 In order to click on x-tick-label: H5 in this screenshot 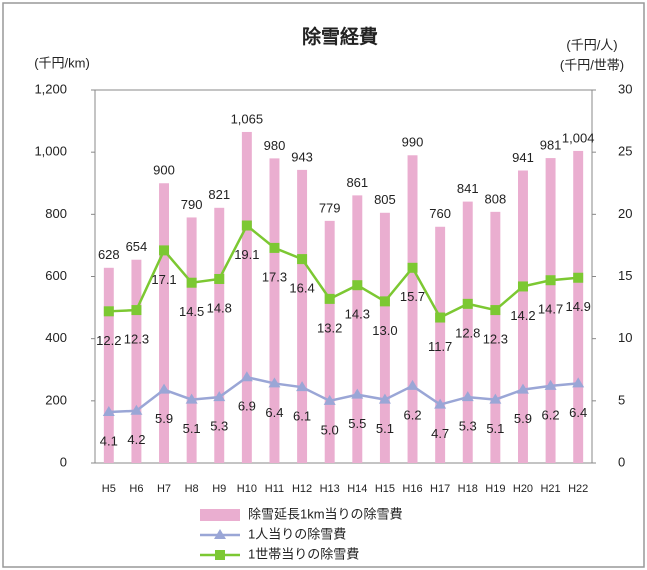, I will do `click(109, 489)`.